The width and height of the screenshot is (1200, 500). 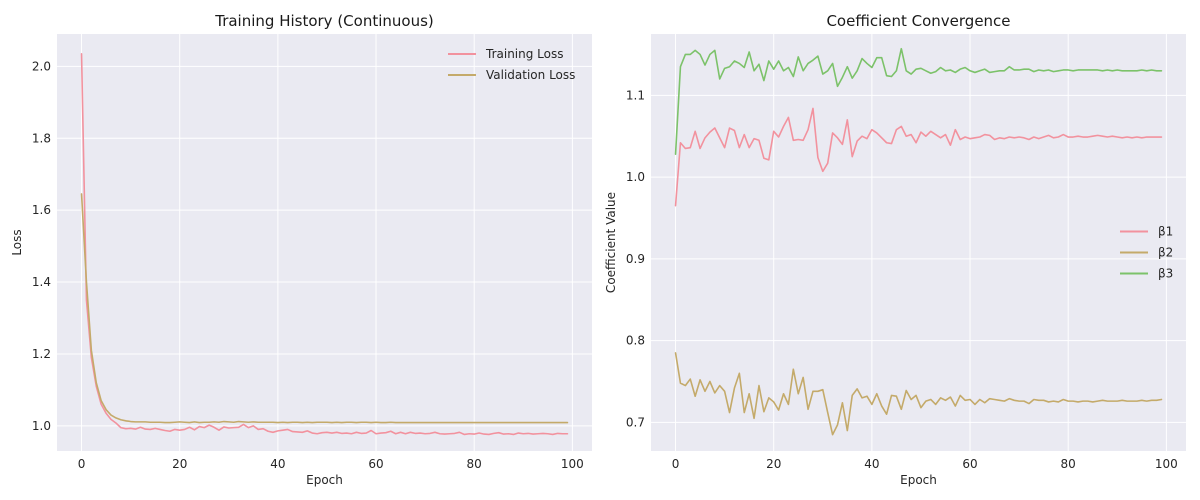 I want to click on y-tick-label: 1.6, so click(x=41, y=210).